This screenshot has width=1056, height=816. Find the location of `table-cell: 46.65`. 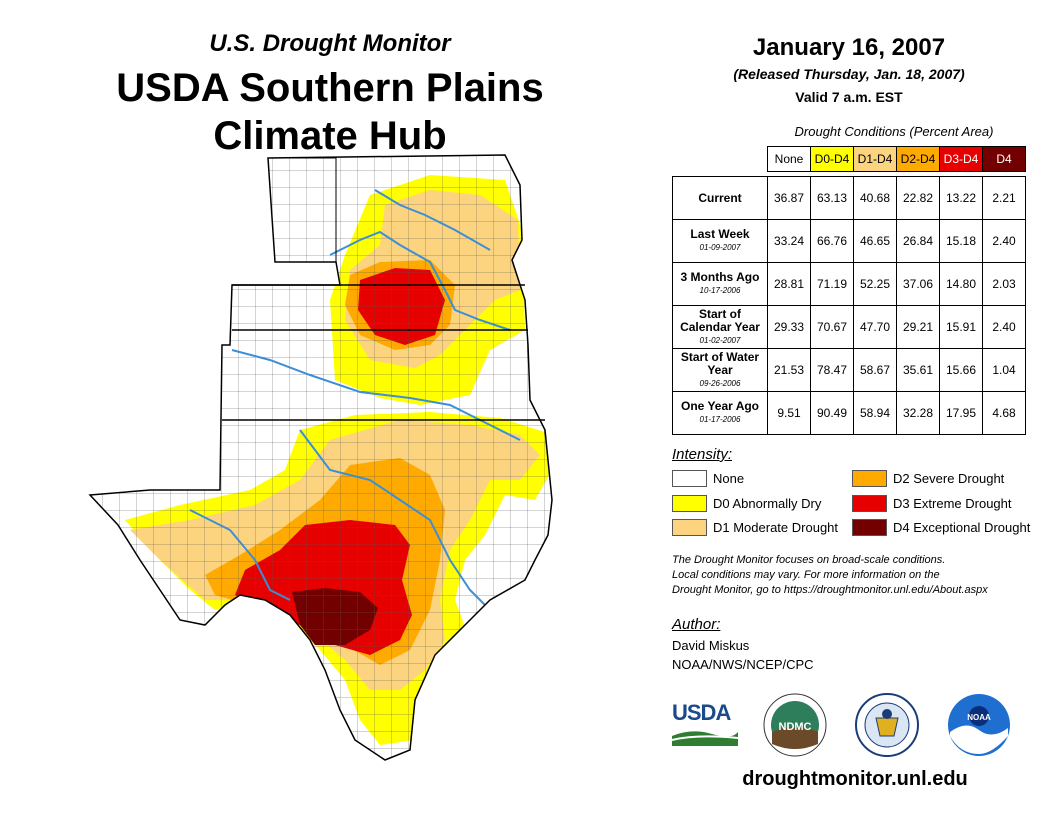

table-cell: 46.65 is located at coordinates (875, 241).